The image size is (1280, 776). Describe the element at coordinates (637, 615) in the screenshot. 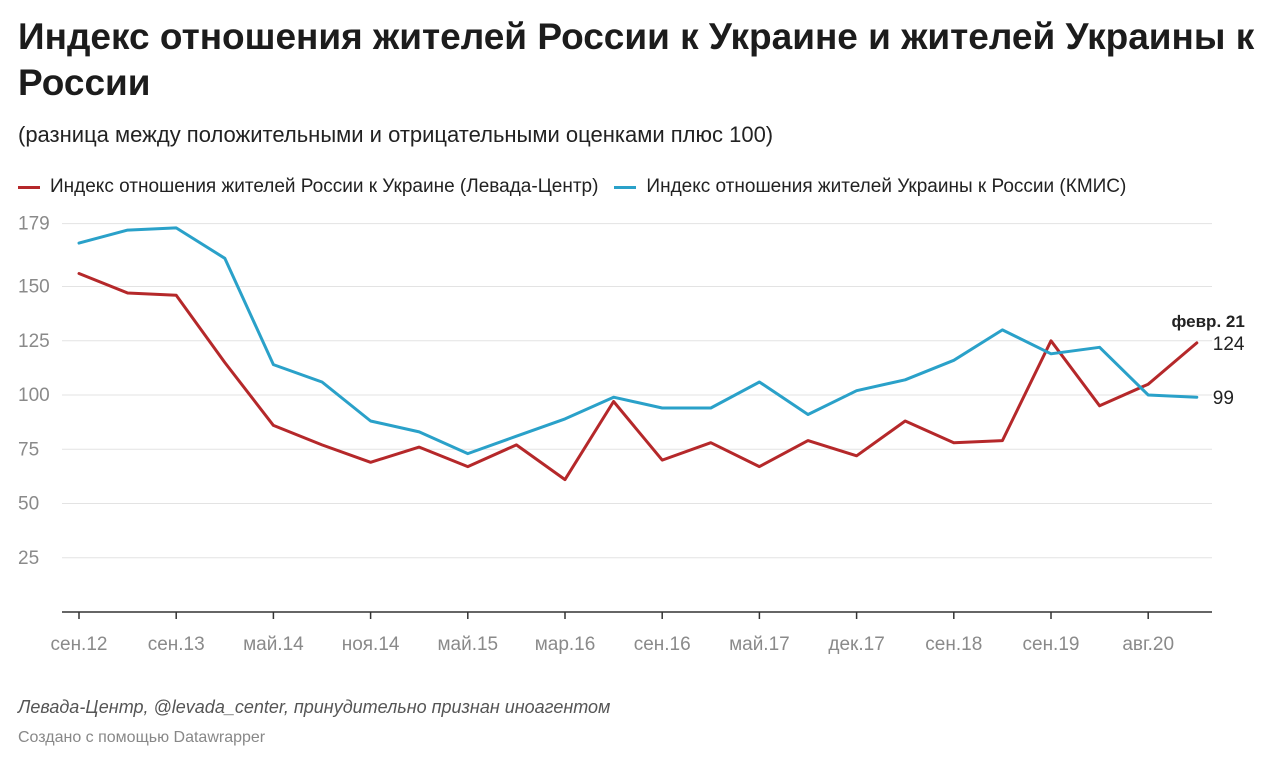

I see `x-axis` at that location.